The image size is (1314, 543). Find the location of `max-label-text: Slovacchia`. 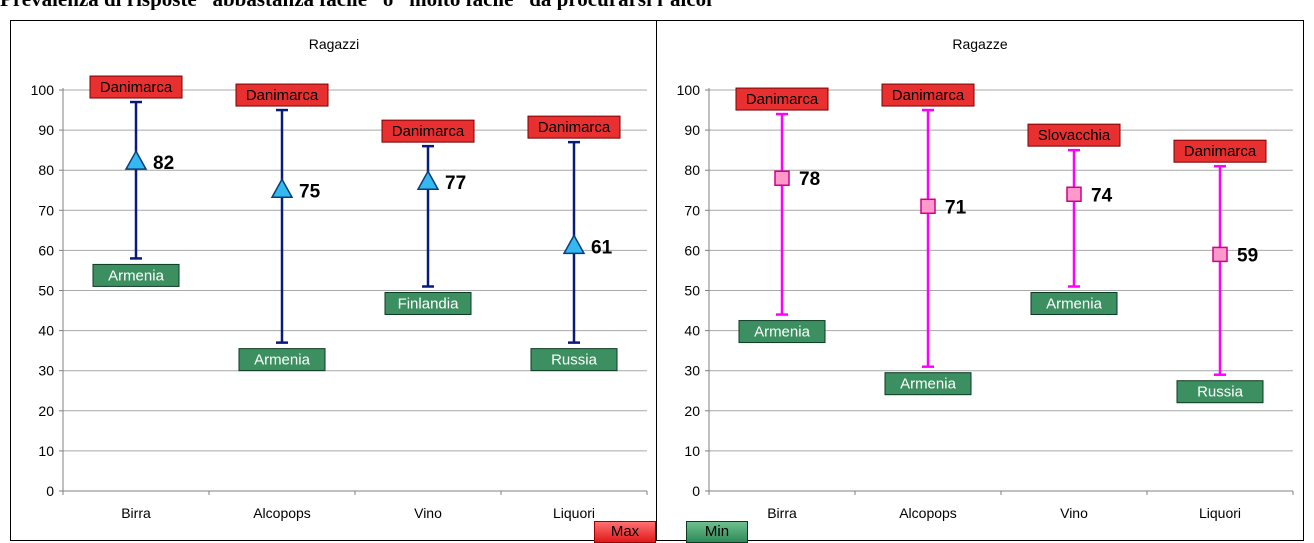

max-label-text: Slovacchia is located at coordinates (1074, 135).